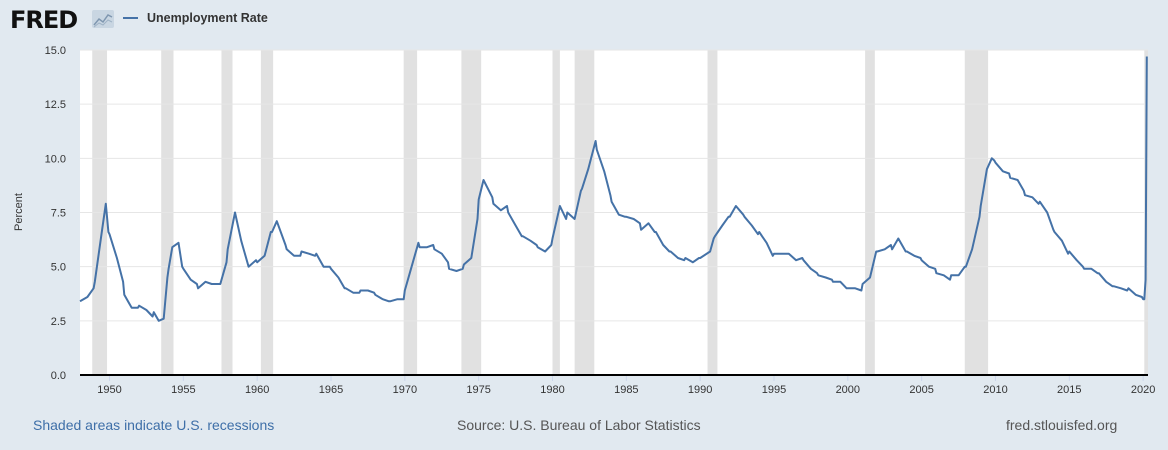 The height and width of the screenshot is (450, 1168). Describe the element at coordinates (183, 390) in the screenshot. I see `x-tick-label: 1955` at that location.